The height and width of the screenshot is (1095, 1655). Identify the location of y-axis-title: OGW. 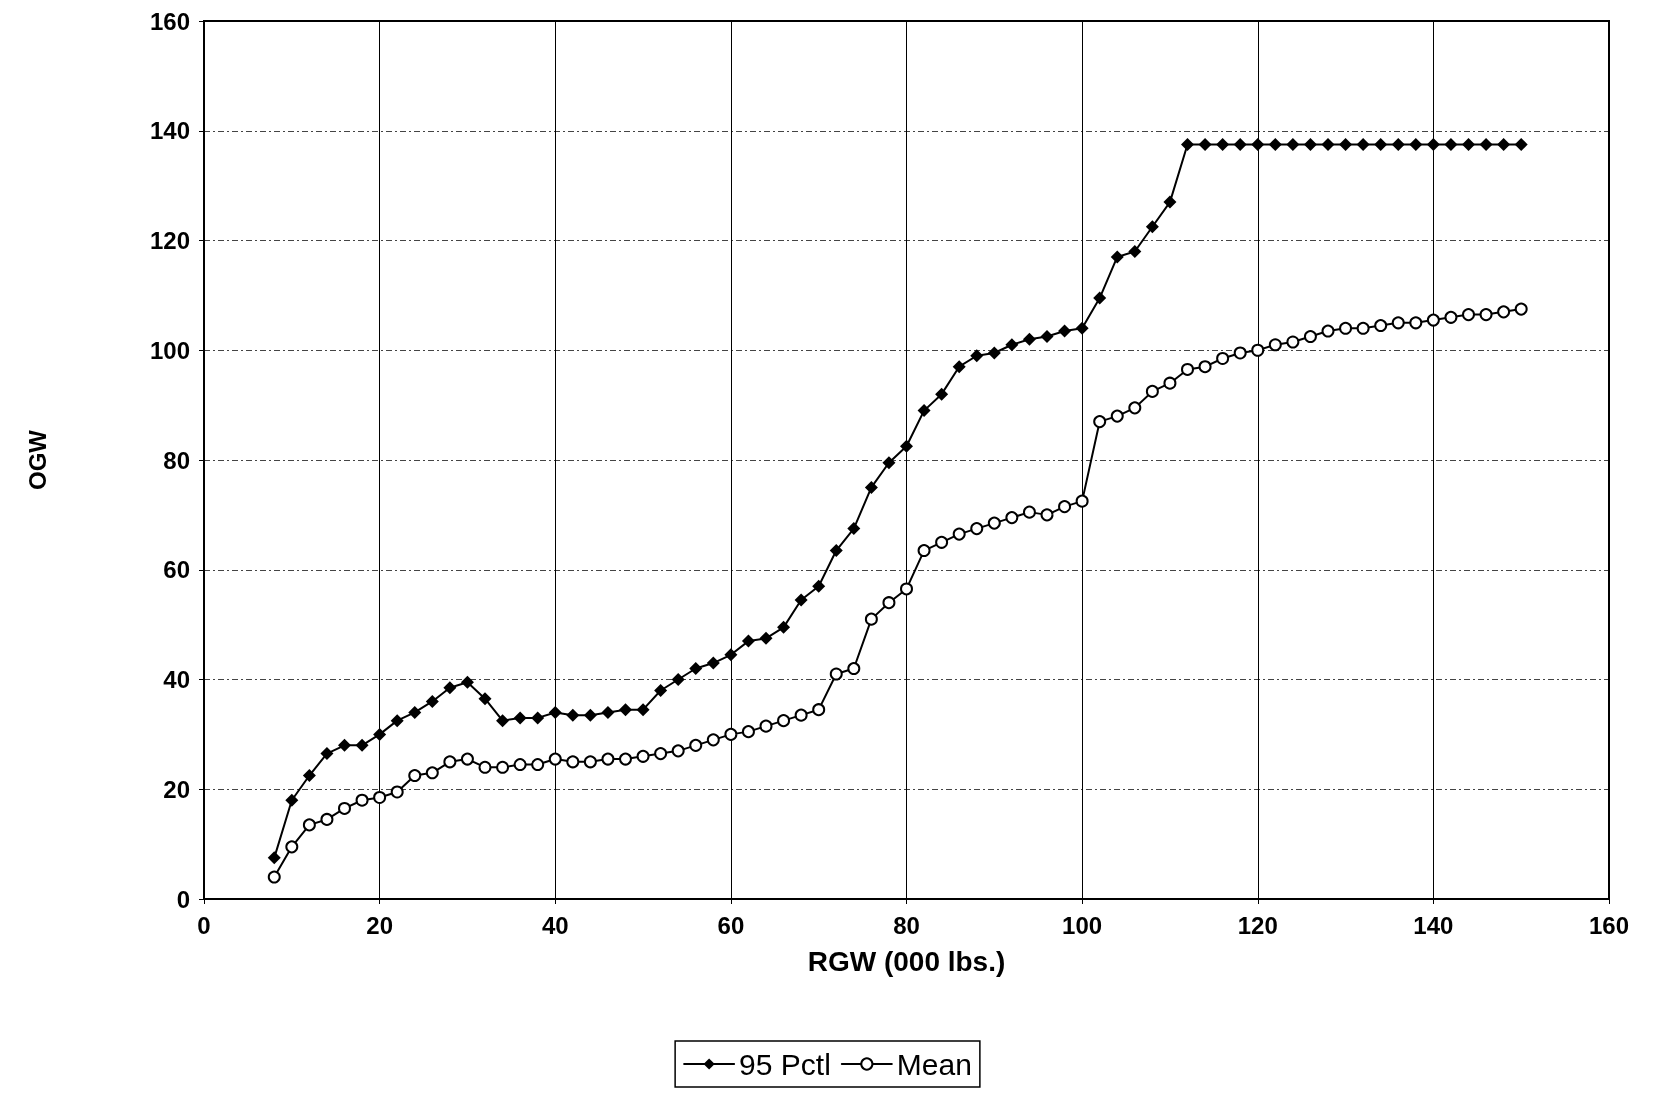
(37, 459).